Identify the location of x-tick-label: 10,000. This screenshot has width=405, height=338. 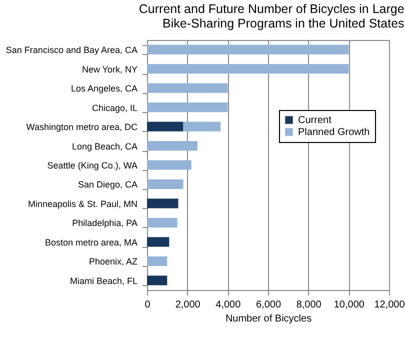
(349, 305).